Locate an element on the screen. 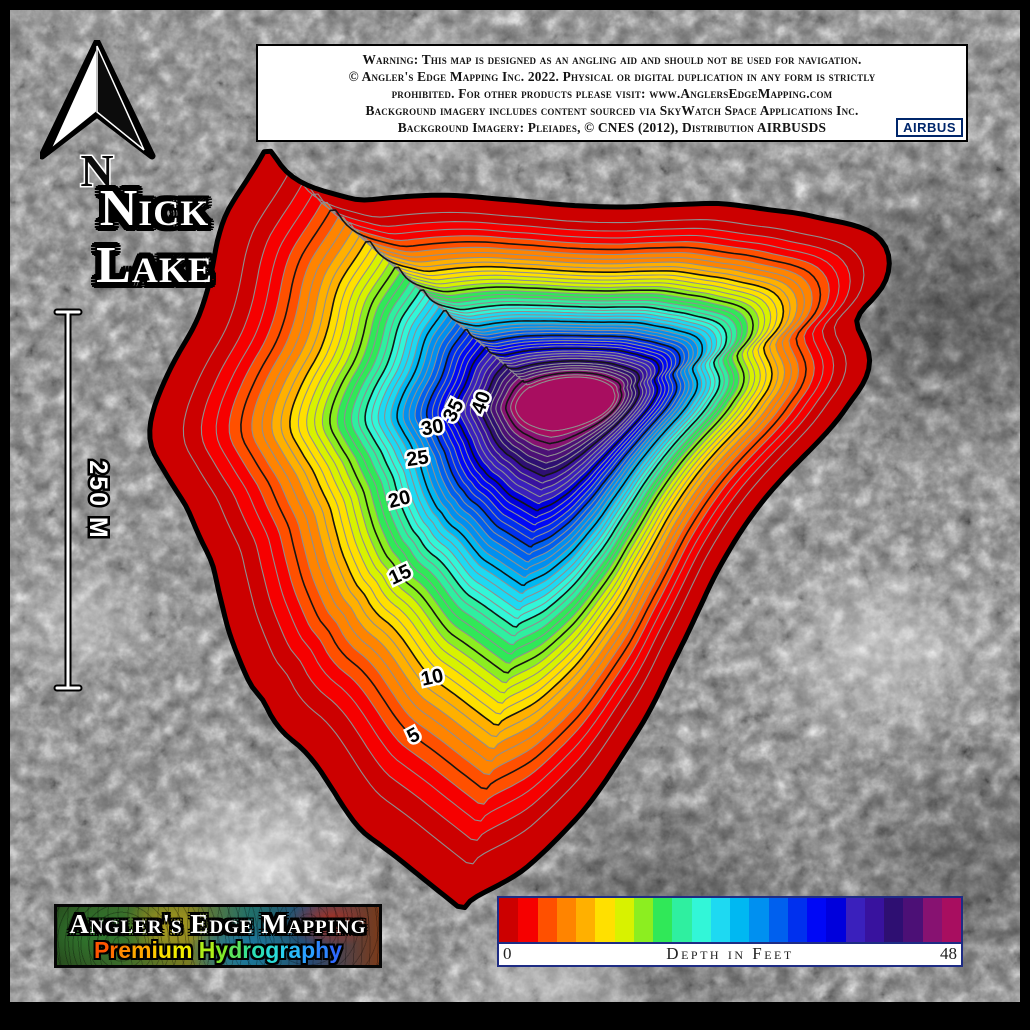 This screenshot has height=1030, width=1030. scale-bar: 250 M is located at coordinates (84, 500).